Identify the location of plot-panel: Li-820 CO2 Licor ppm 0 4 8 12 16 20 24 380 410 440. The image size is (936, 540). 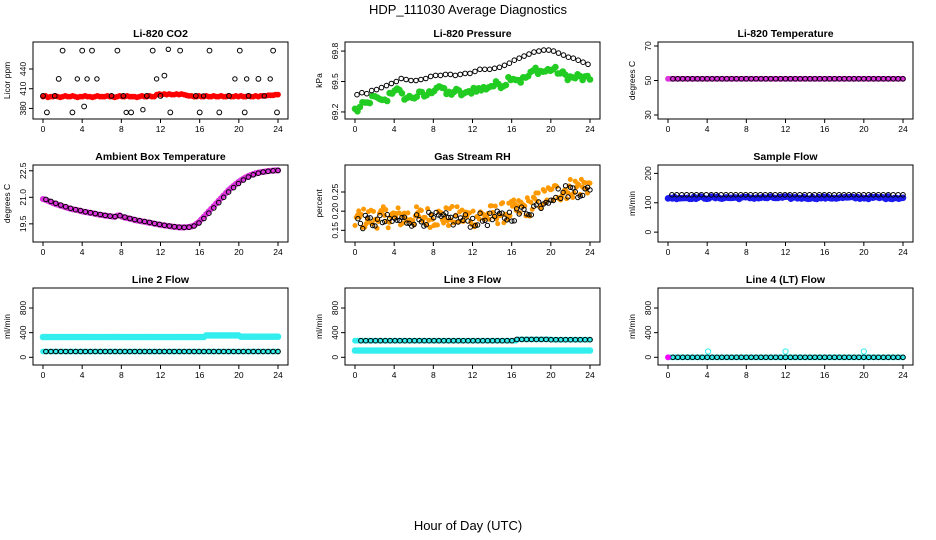
(145, 81).